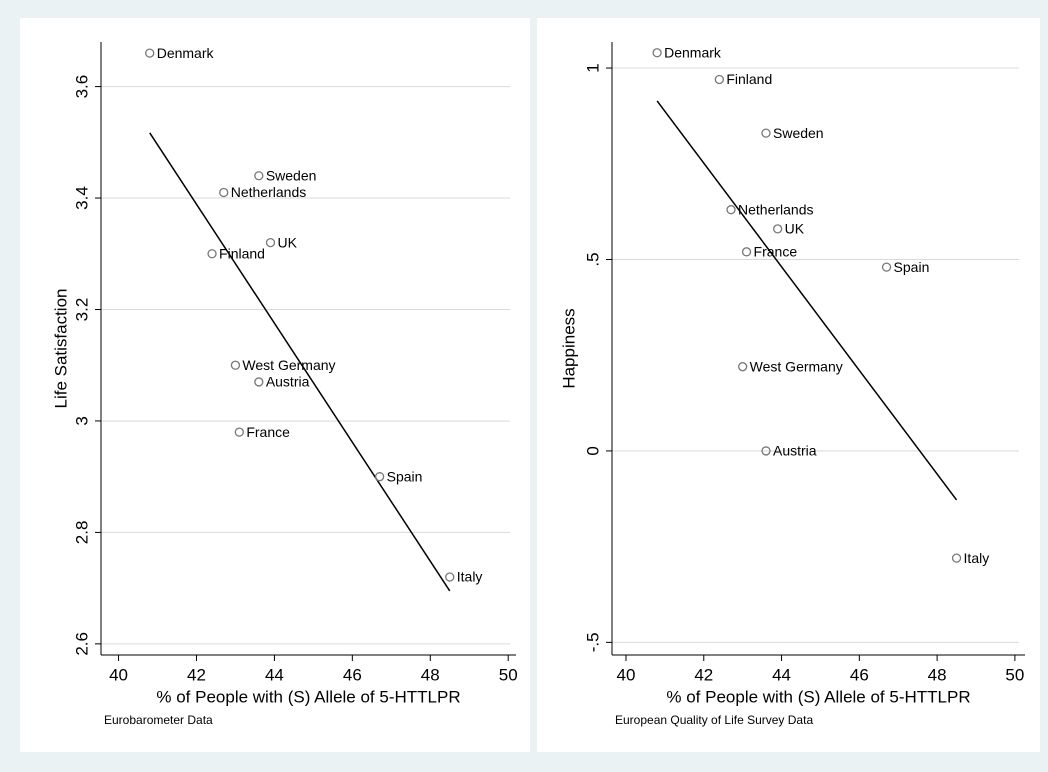 The image size is (1048, 772). What do you see at coordinates (81, 420) in the screenshot?
I see `y-tick-label: 3` at bounding box center [81, 420].